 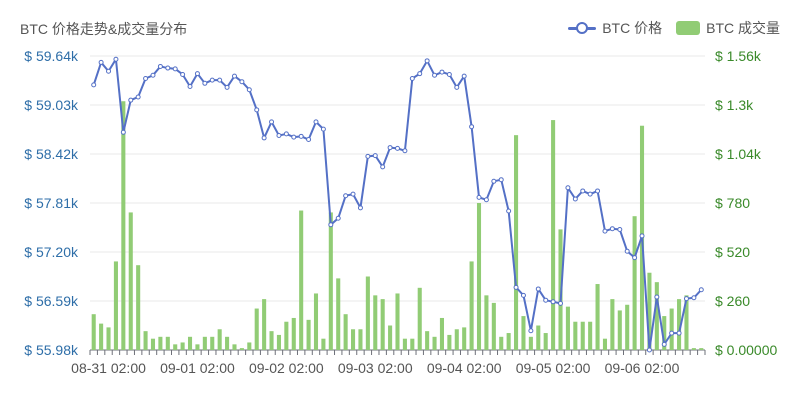 What do you see at coordinates (642, 368) in the screenshot?
I see `x-tick-label: 09-06 02:00` at bounding box center [642, 368].